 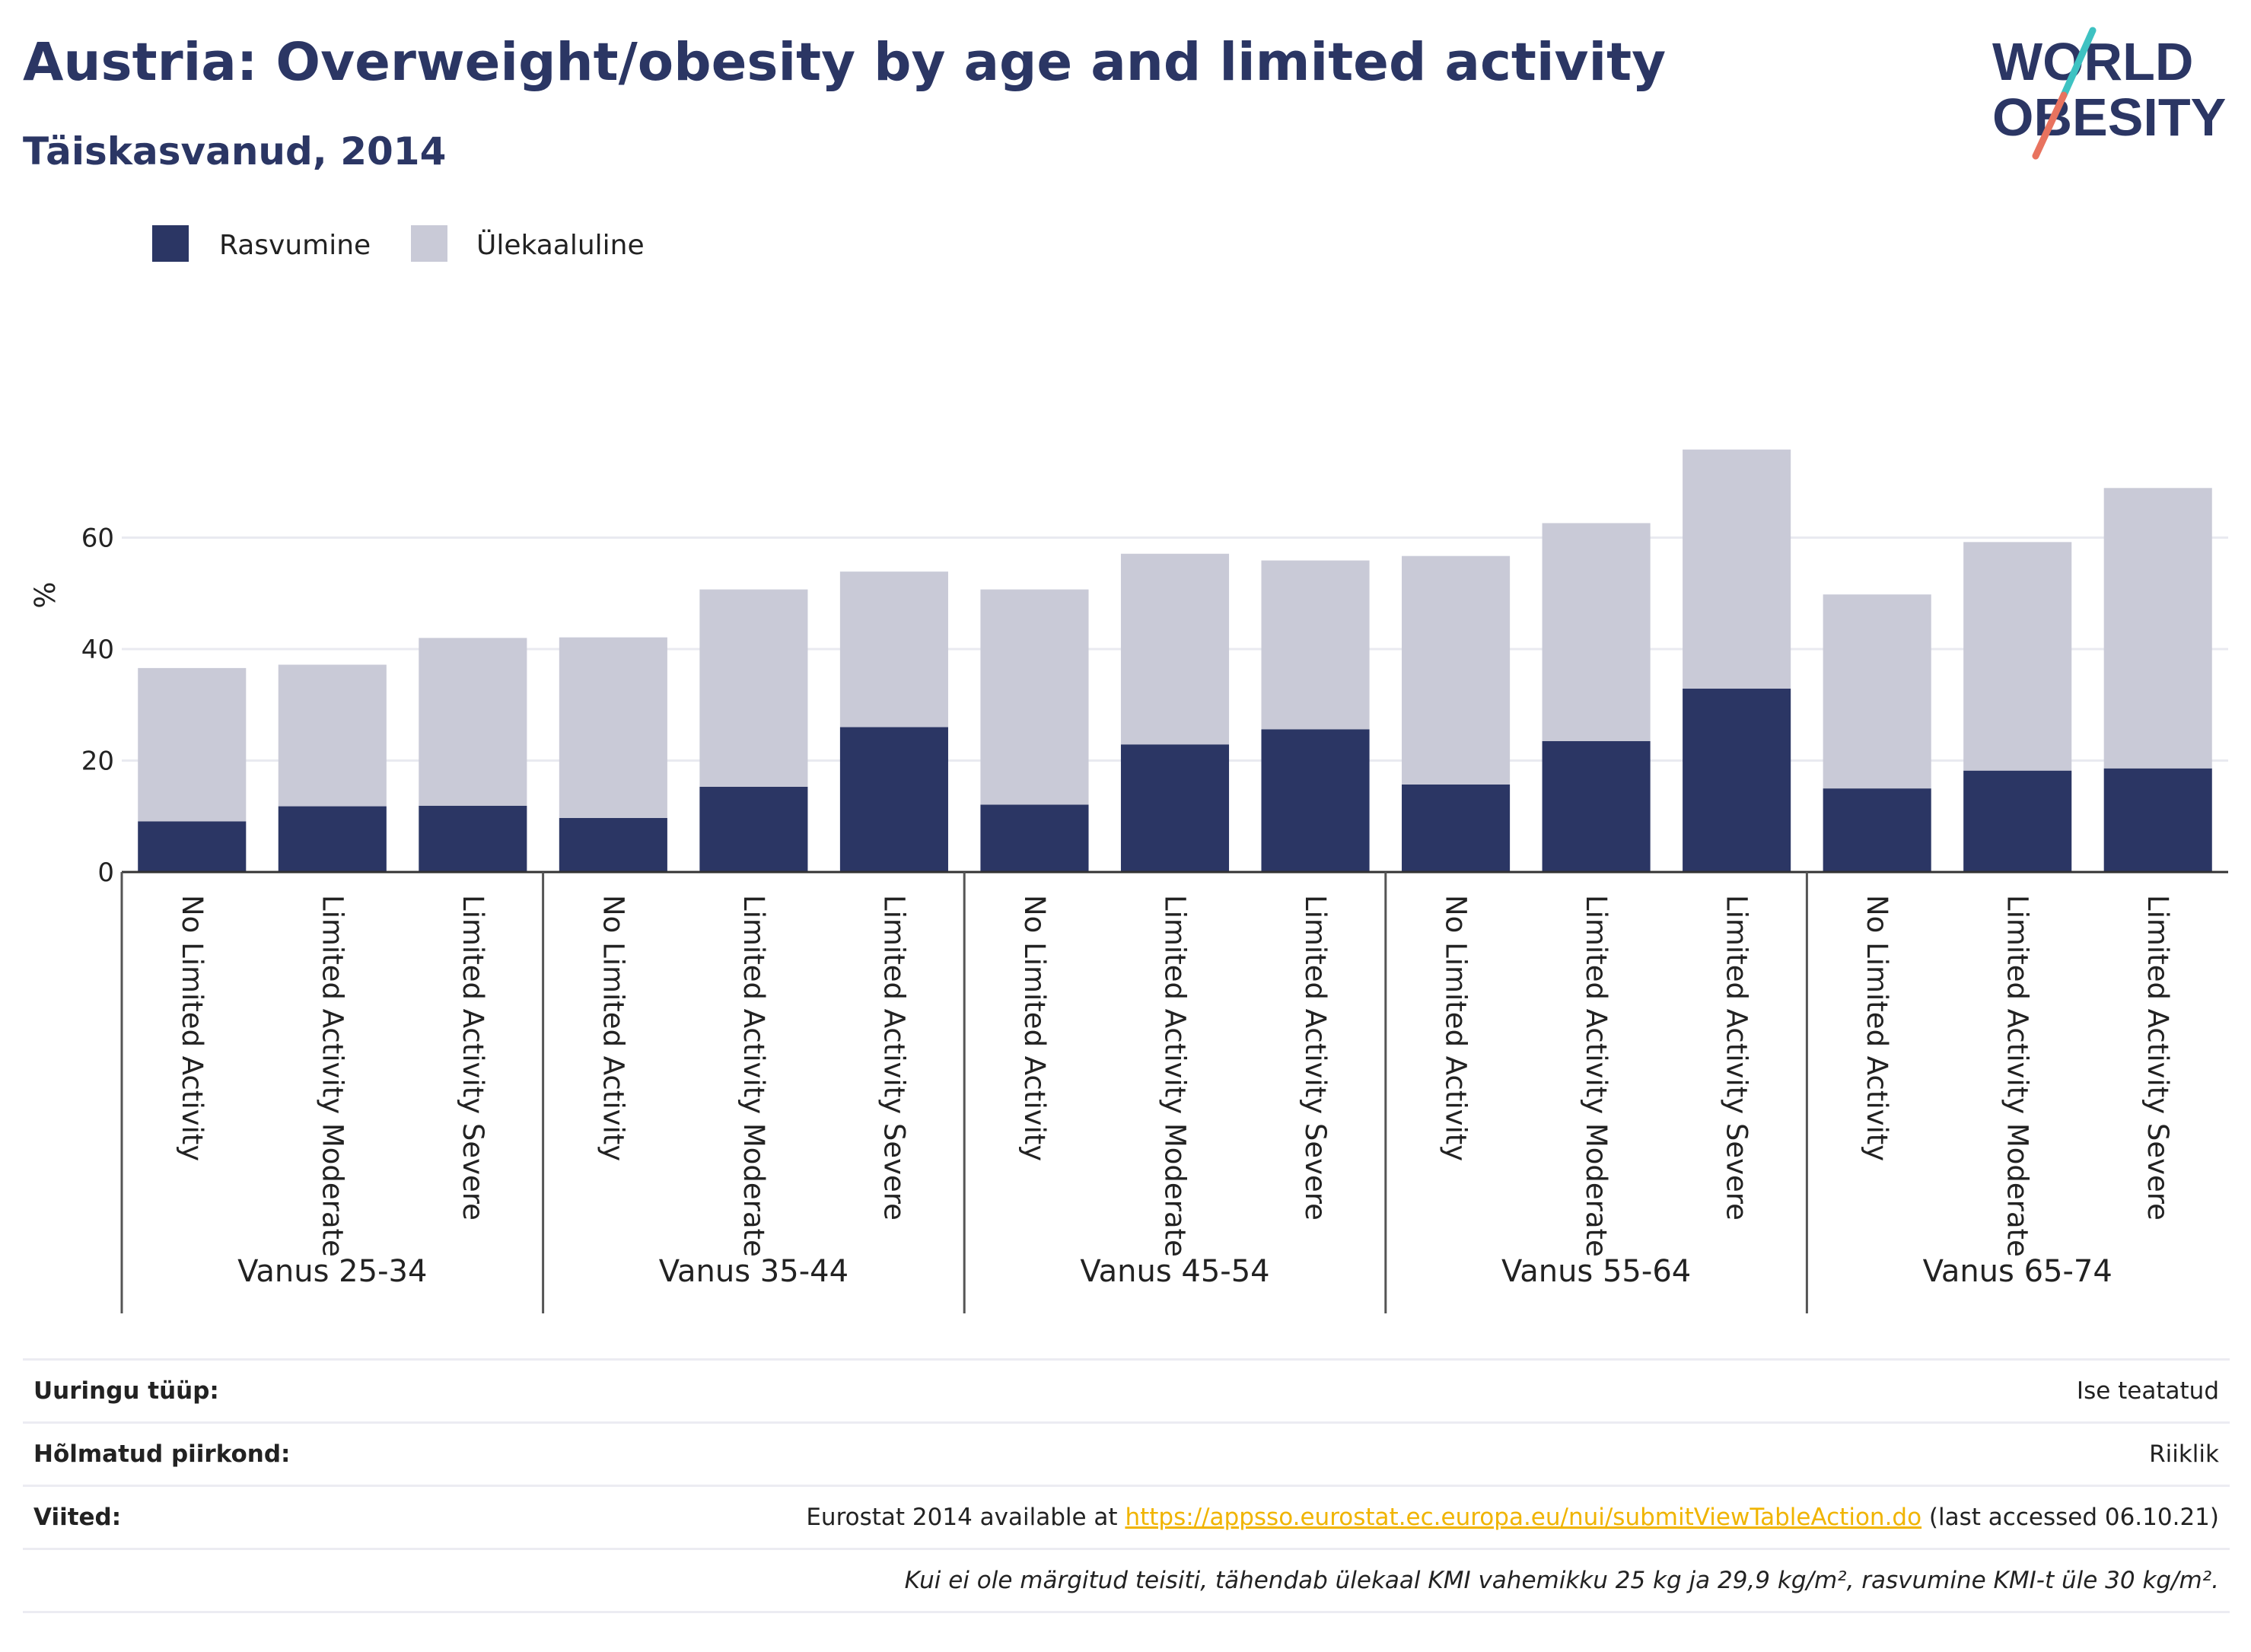 I want to click on survey-type-value: Ise teatatud, so click(x=1327, y=1391).